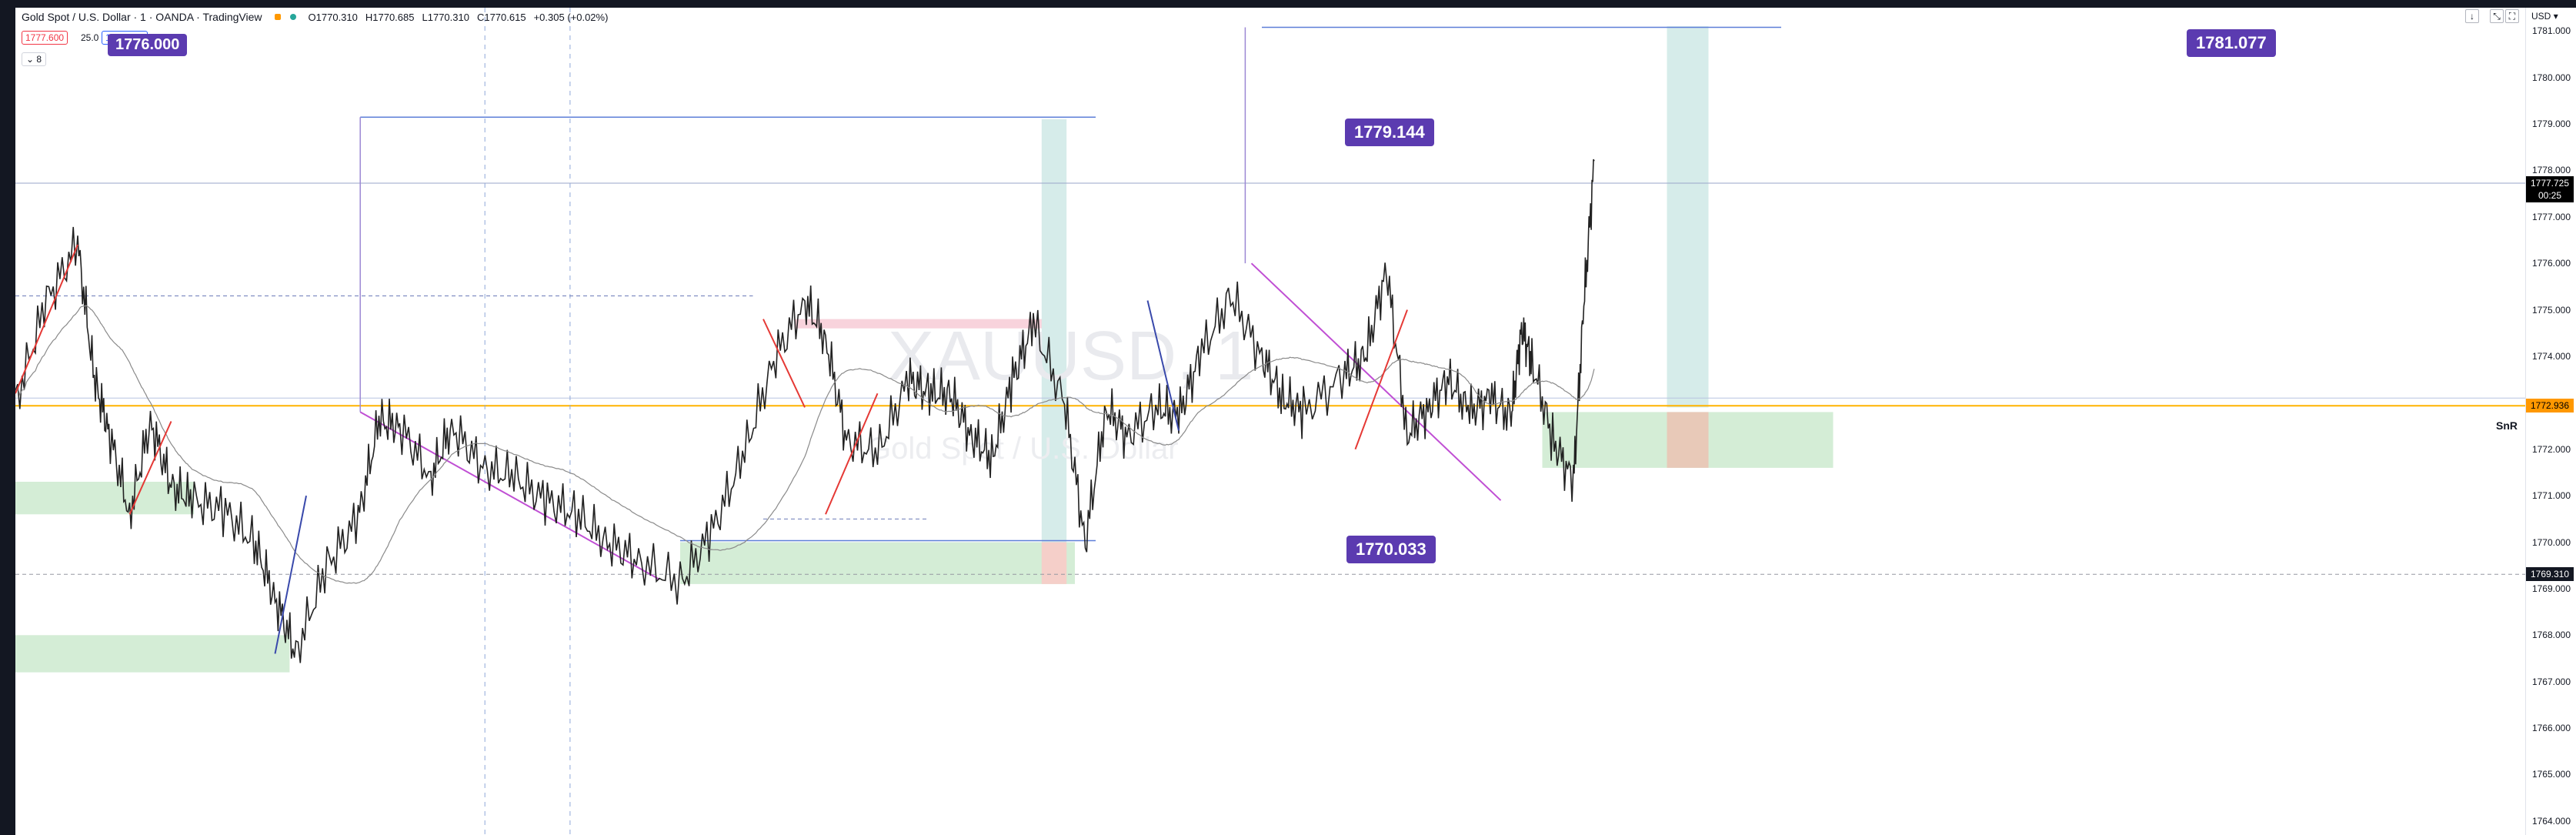  Describe the element at coordinates (2507, 425) in the screenshot. I see `snr-label: SnR` at that location.